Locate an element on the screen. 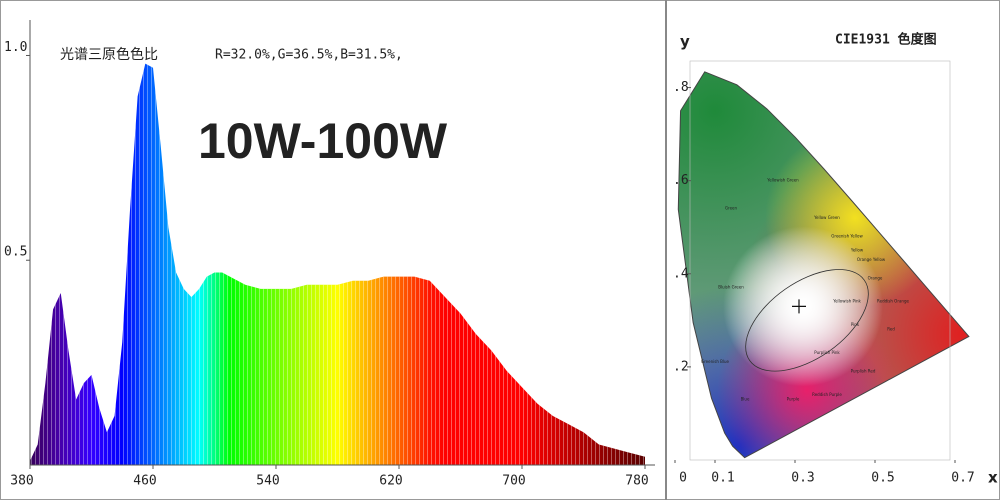  white-point is located at coordinates (799, 306).